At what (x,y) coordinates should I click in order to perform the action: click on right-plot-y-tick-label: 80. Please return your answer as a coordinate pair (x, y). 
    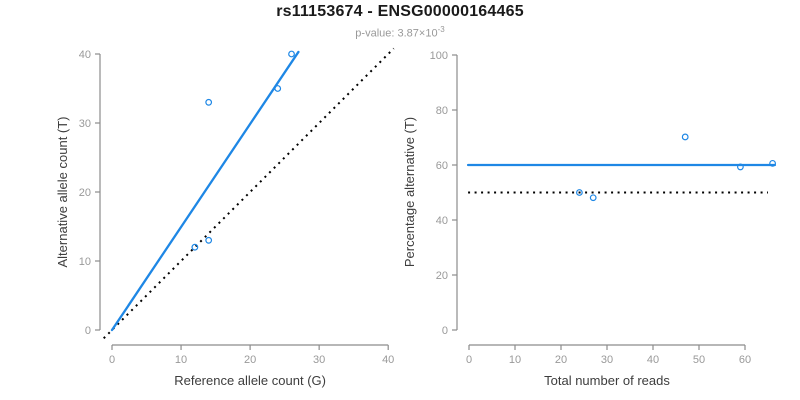
    Looking at the image, I should click on (442, 111).